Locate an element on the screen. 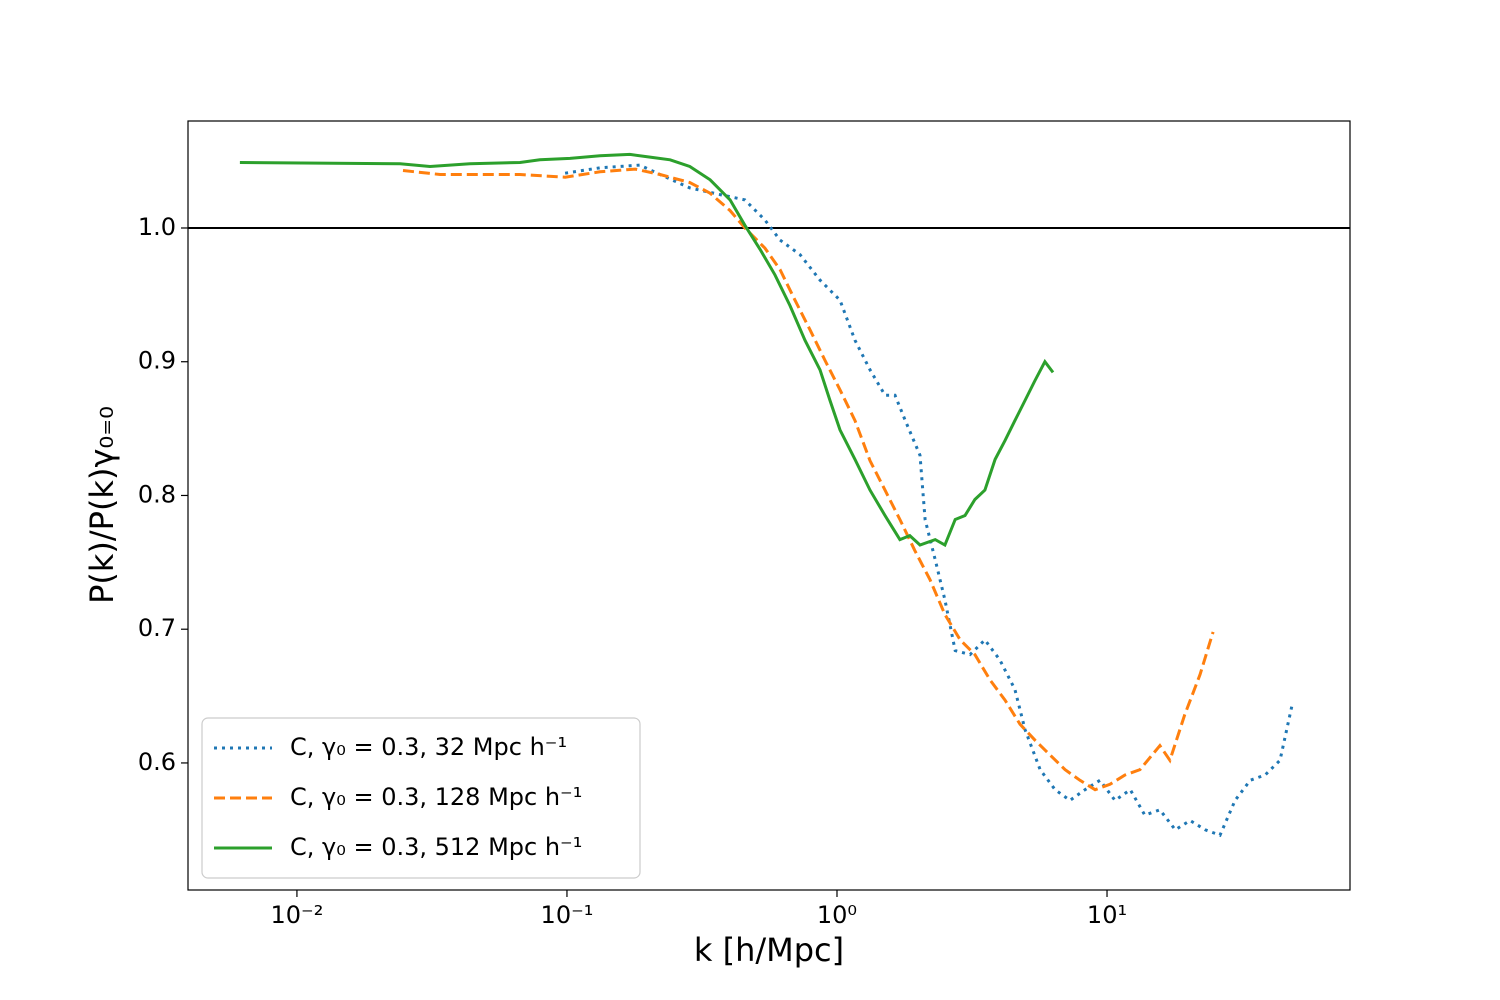 This screenshot has width=1500, height=1000. legend-label: C, γ₀ = 0.3, 128 Mpc h⁻¹ is located at coordinates (436, 797).